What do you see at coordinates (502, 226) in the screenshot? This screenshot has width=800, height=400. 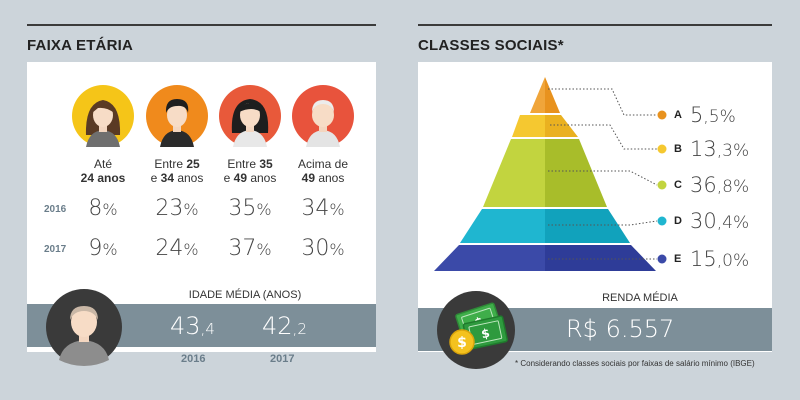 I see `pyramid-tier-d` at bounding box center [502, 226].